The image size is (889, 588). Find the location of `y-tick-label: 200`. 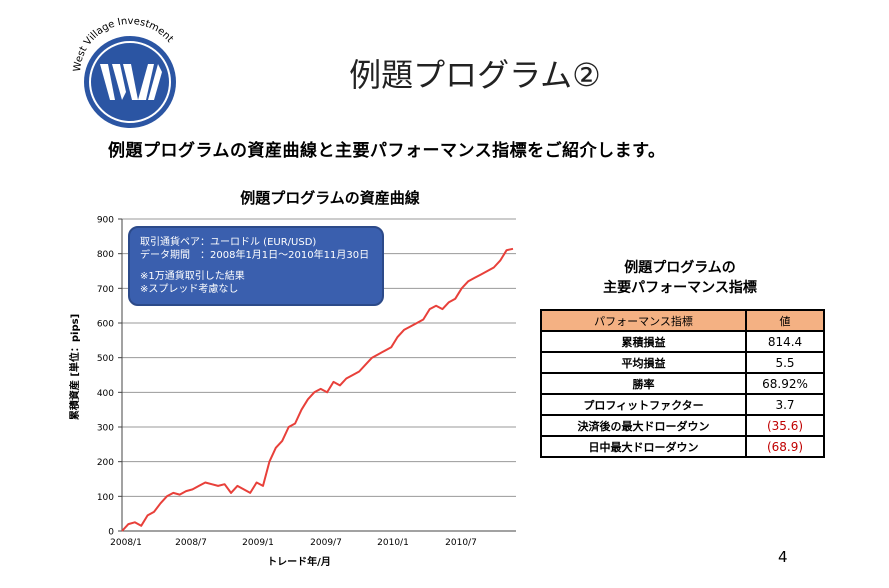

y-tick-label: 200 is located at coordinates (105, 463).